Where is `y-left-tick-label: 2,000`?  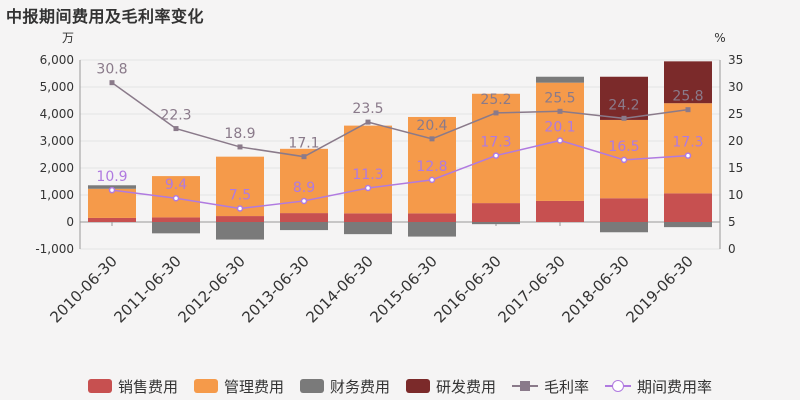
y-left-tick-label: 2,000 is located at coordinates (57, 168).